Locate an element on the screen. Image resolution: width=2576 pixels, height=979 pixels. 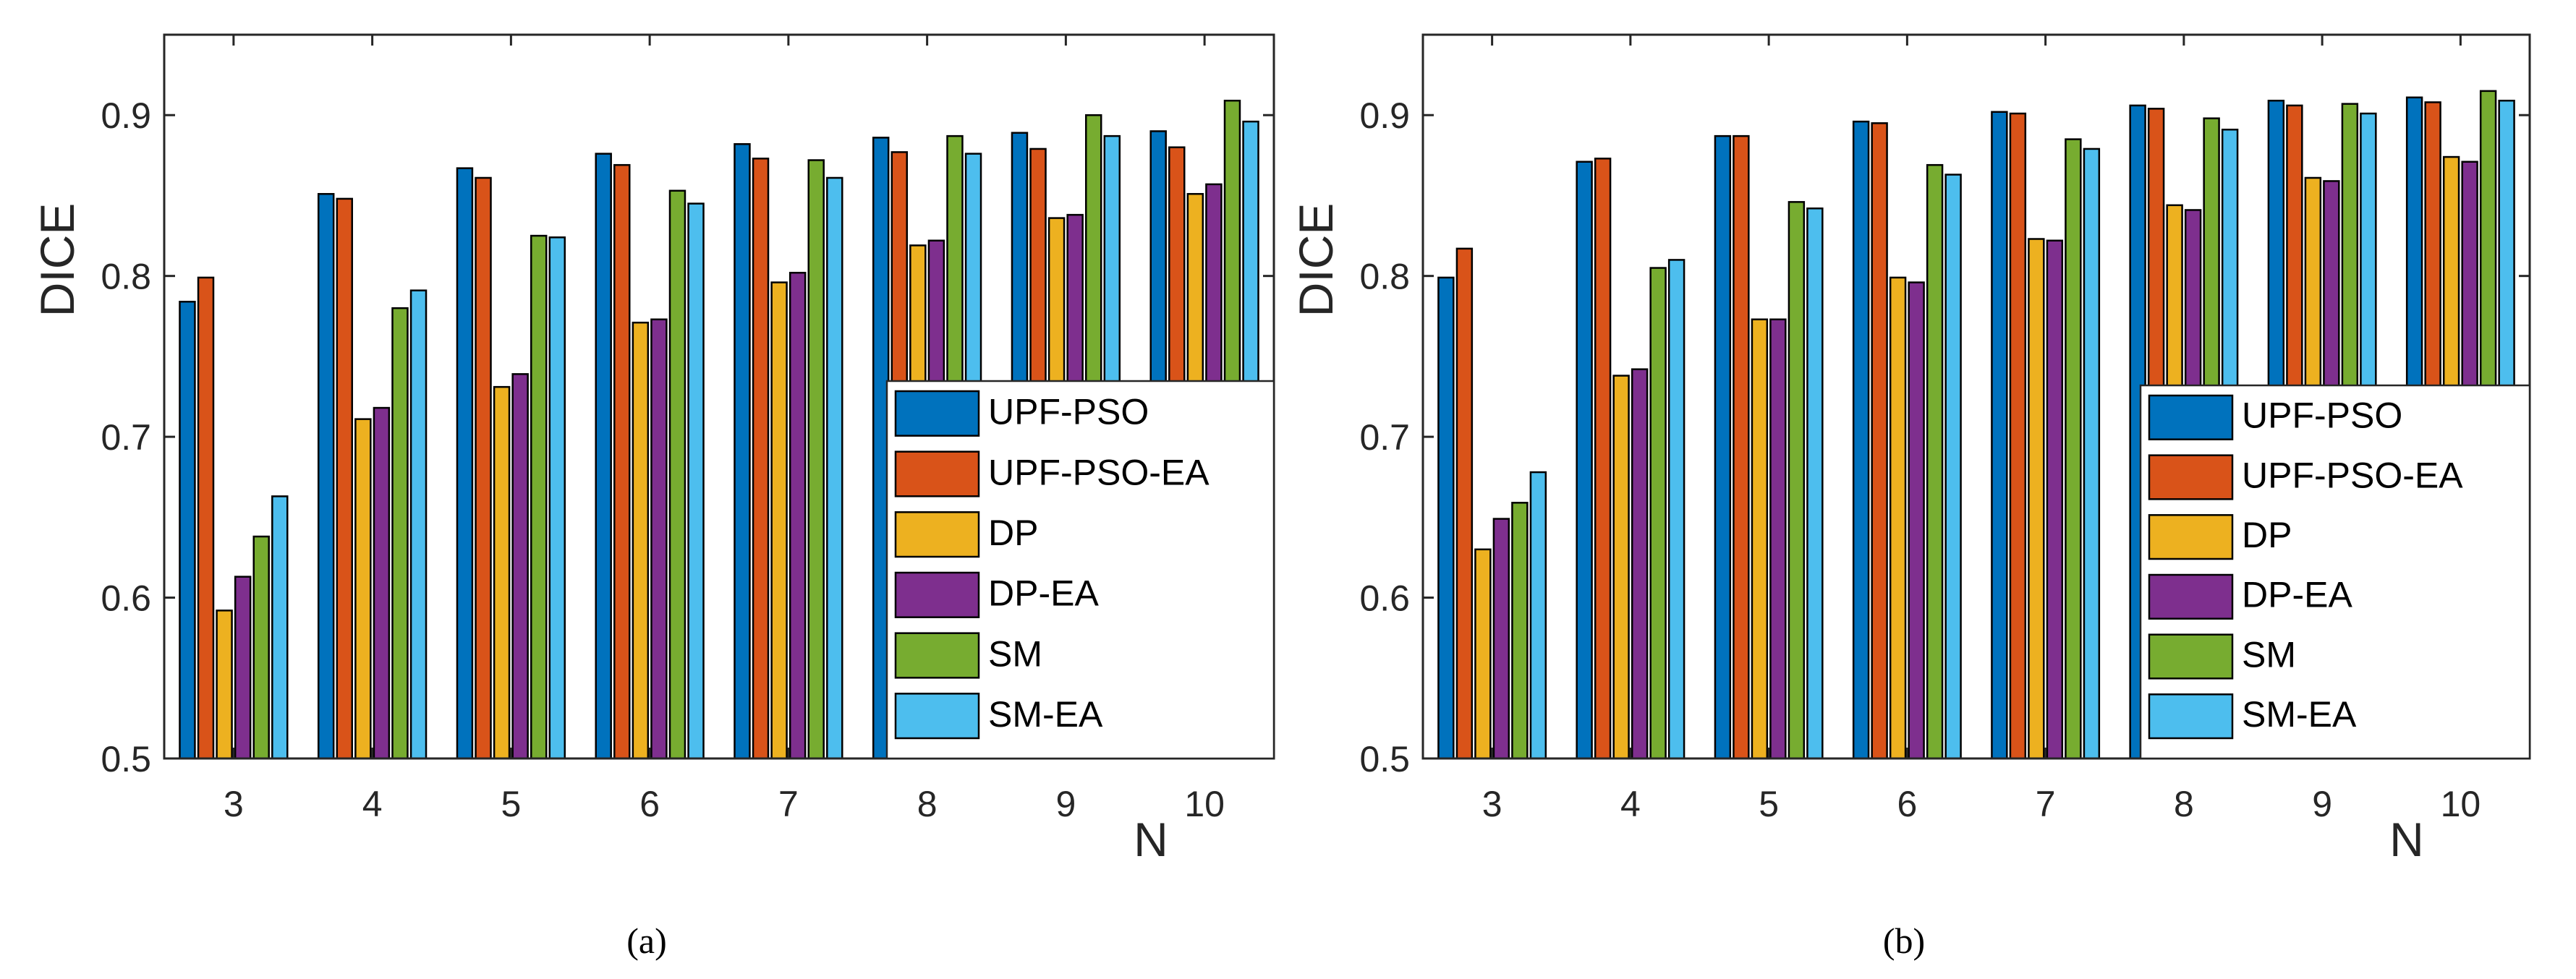
y-tick-label: 0.8 is located at coordinates (126, 277).